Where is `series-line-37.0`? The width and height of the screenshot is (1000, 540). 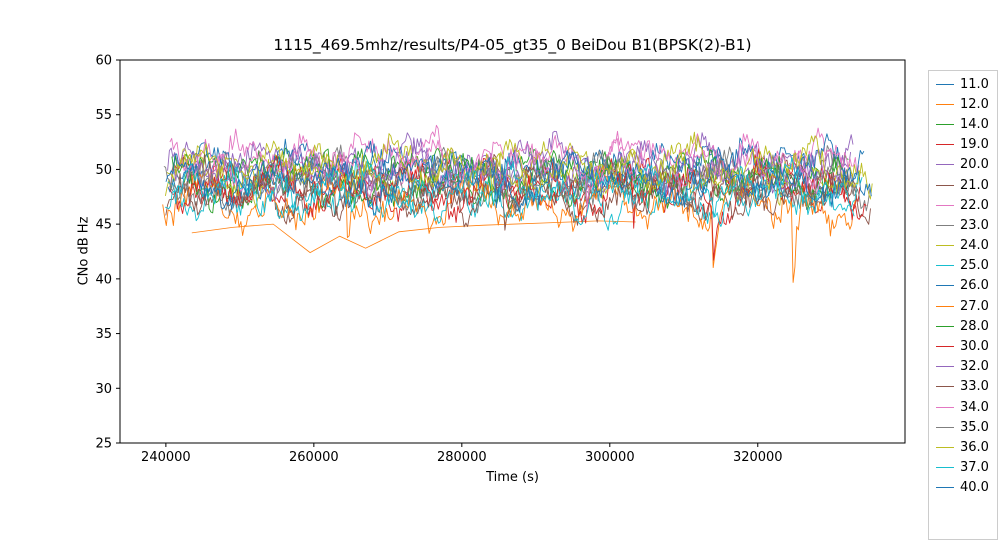
series-line-37.0 is located at coordinates (510, 191).